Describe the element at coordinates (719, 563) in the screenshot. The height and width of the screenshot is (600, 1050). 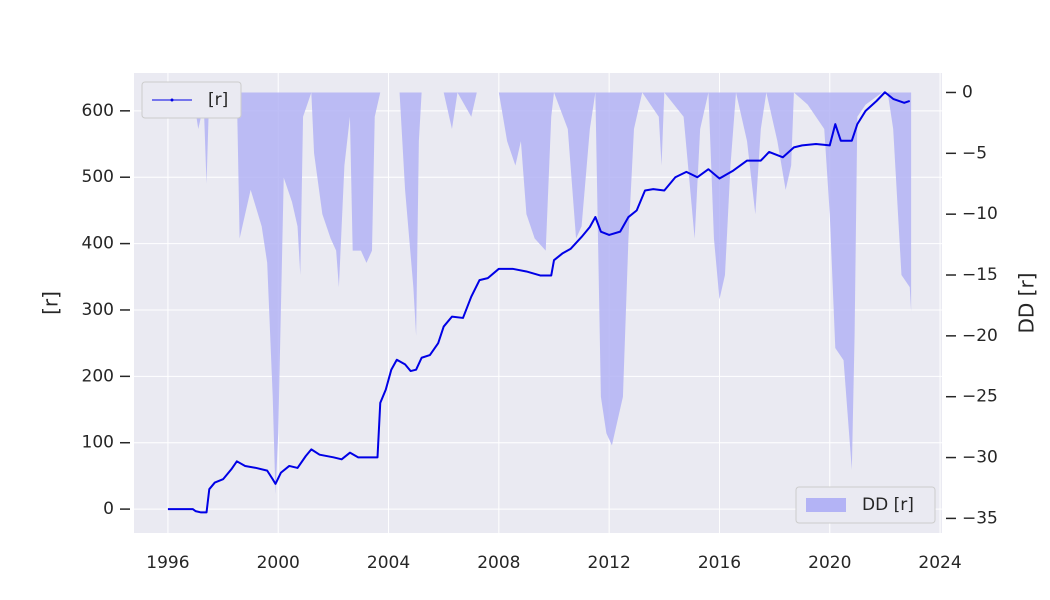
I see `x-tick-label: 2016` at that location.